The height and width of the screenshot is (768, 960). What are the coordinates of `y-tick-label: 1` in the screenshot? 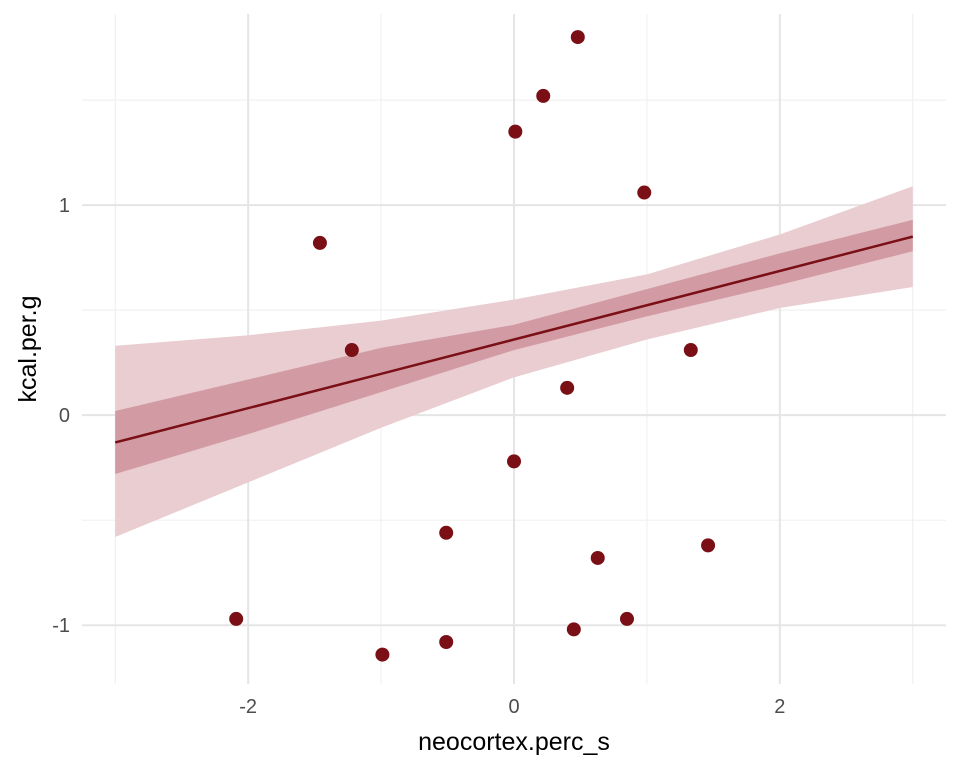 It's located at (64, 206).